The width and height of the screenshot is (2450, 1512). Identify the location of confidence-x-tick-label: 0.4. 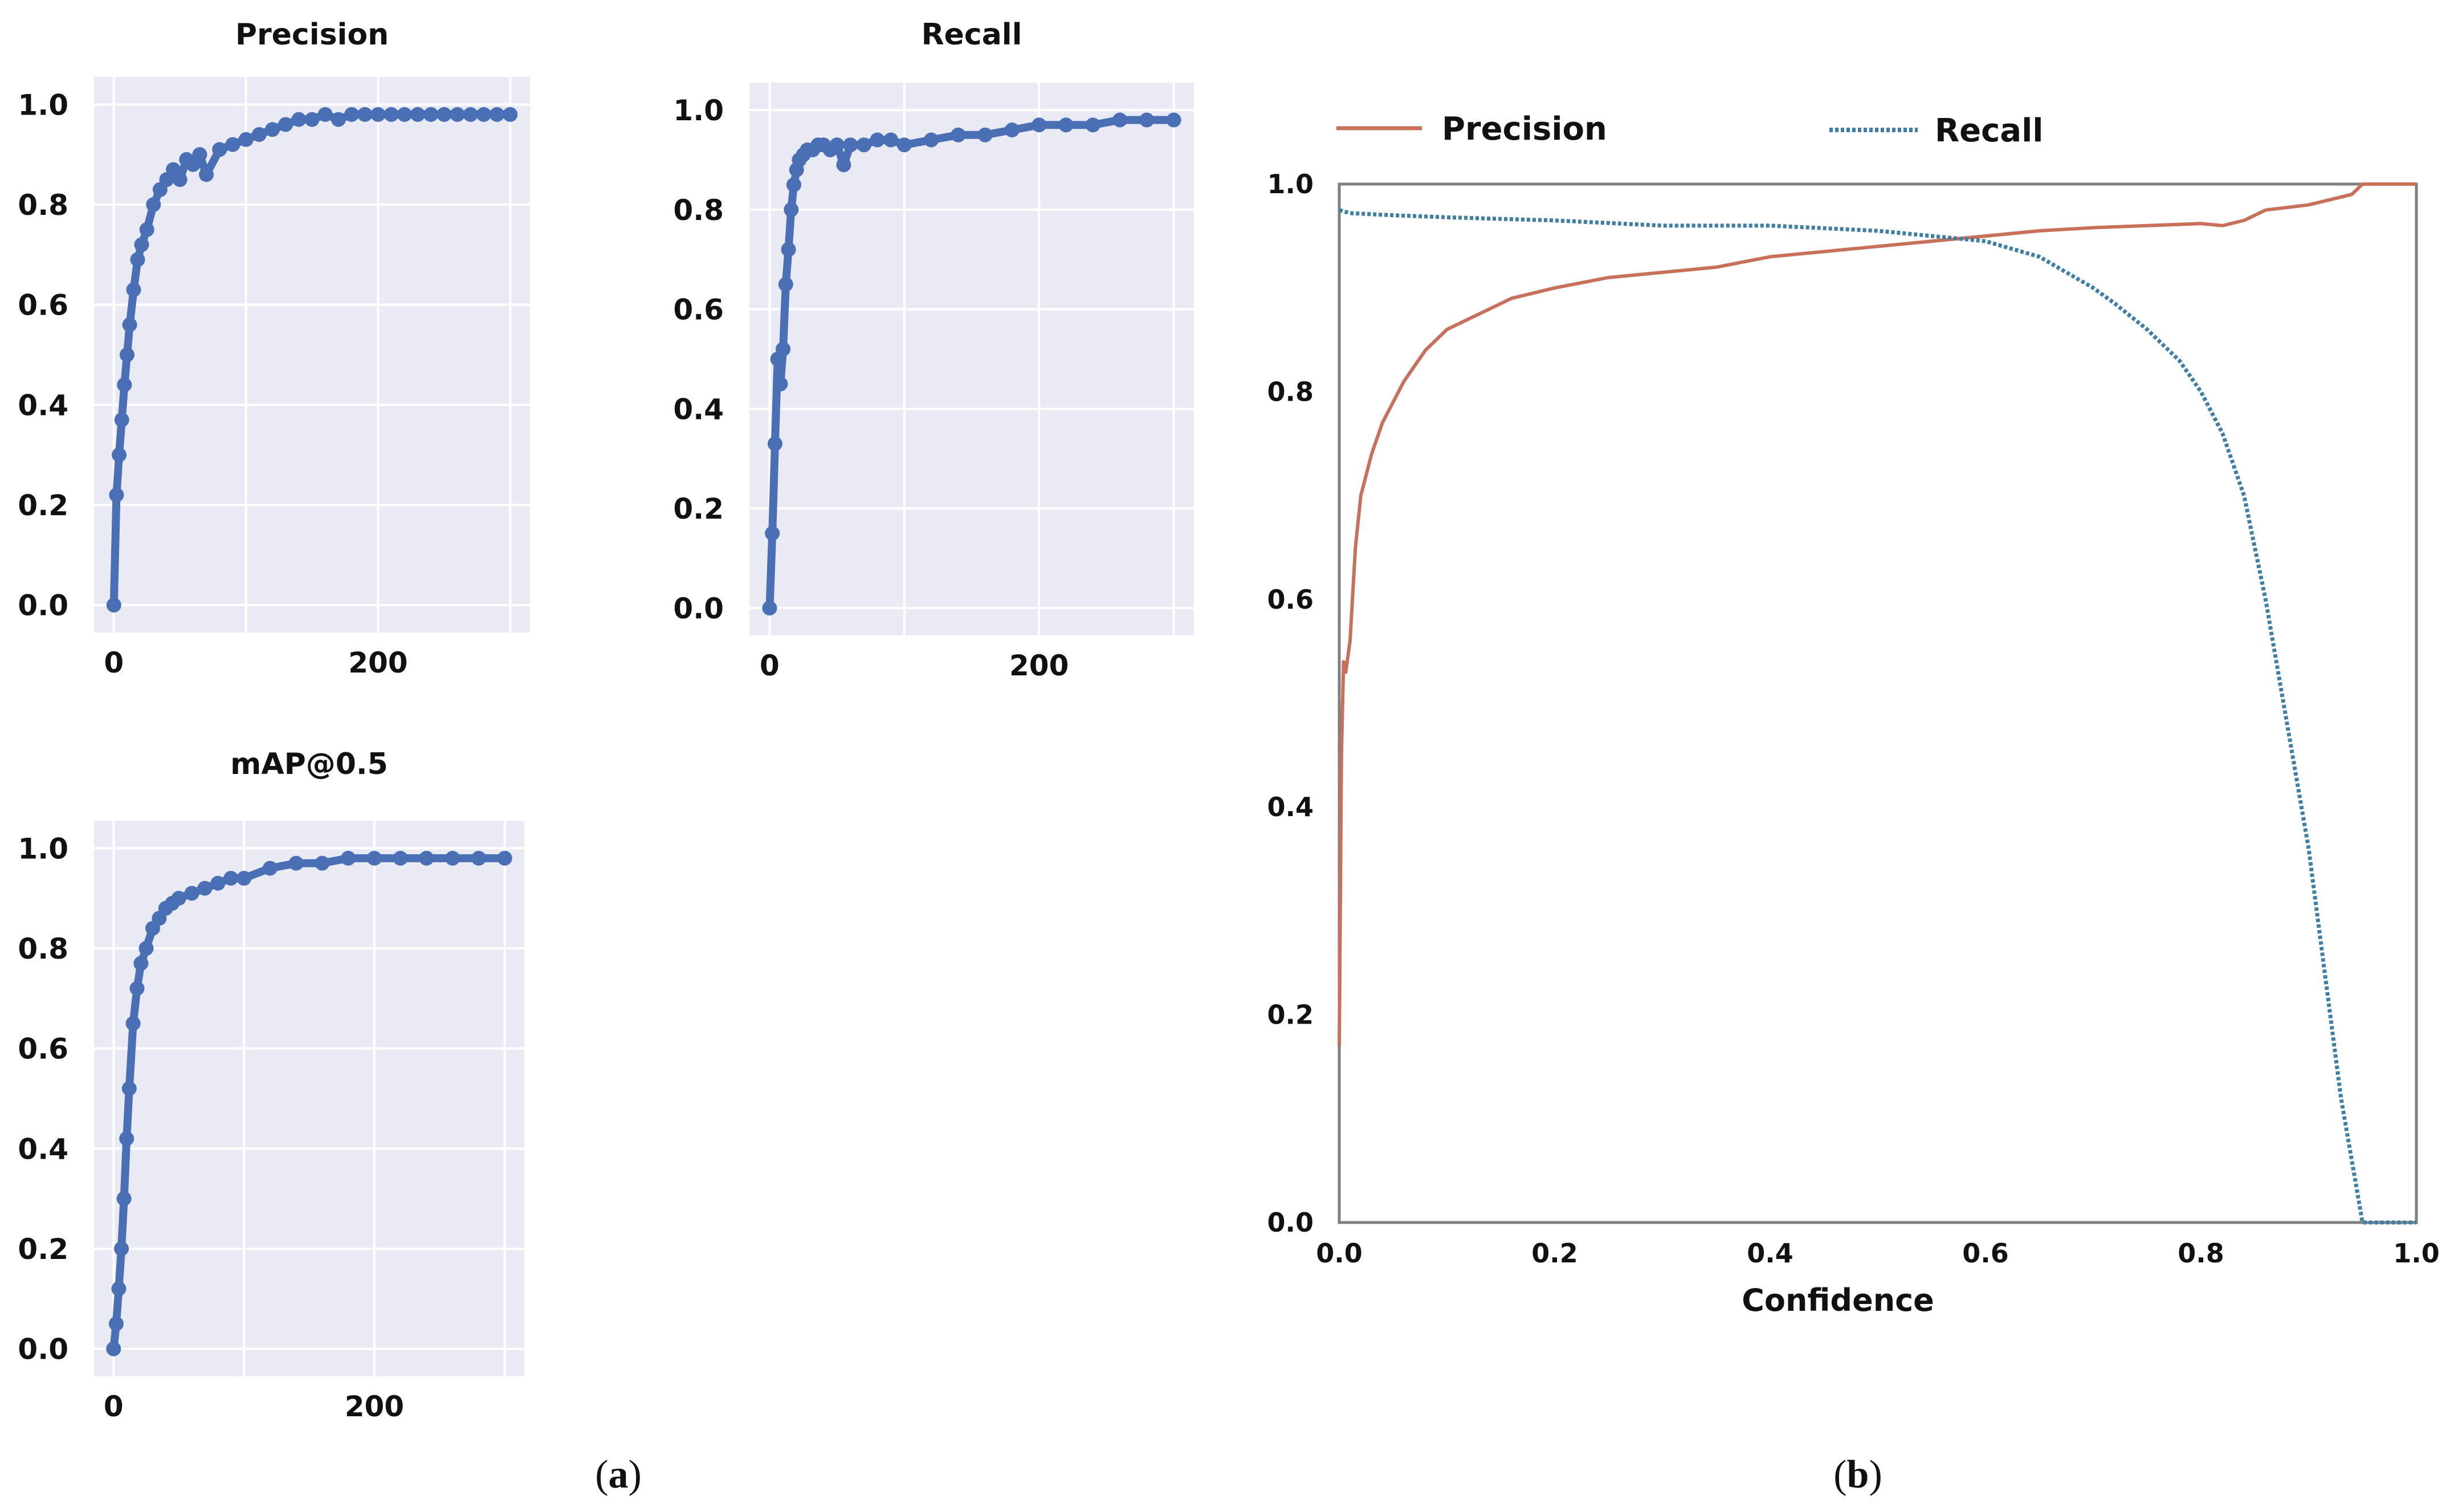
(1770, 1253).